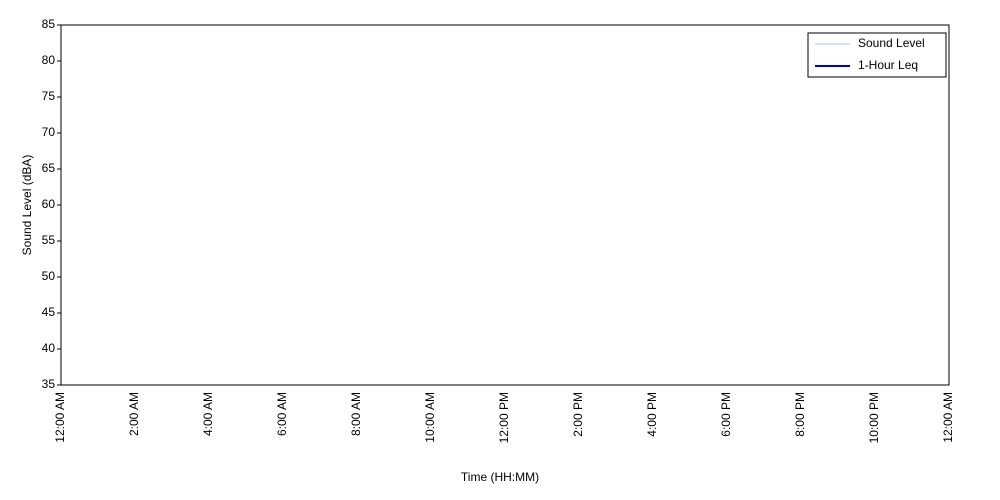 The image size is (1000, 500). What do you see at coordinates (49, 132) in the screenshot?
I see `y-tick-label: 70` at bounding box center [49, 132].